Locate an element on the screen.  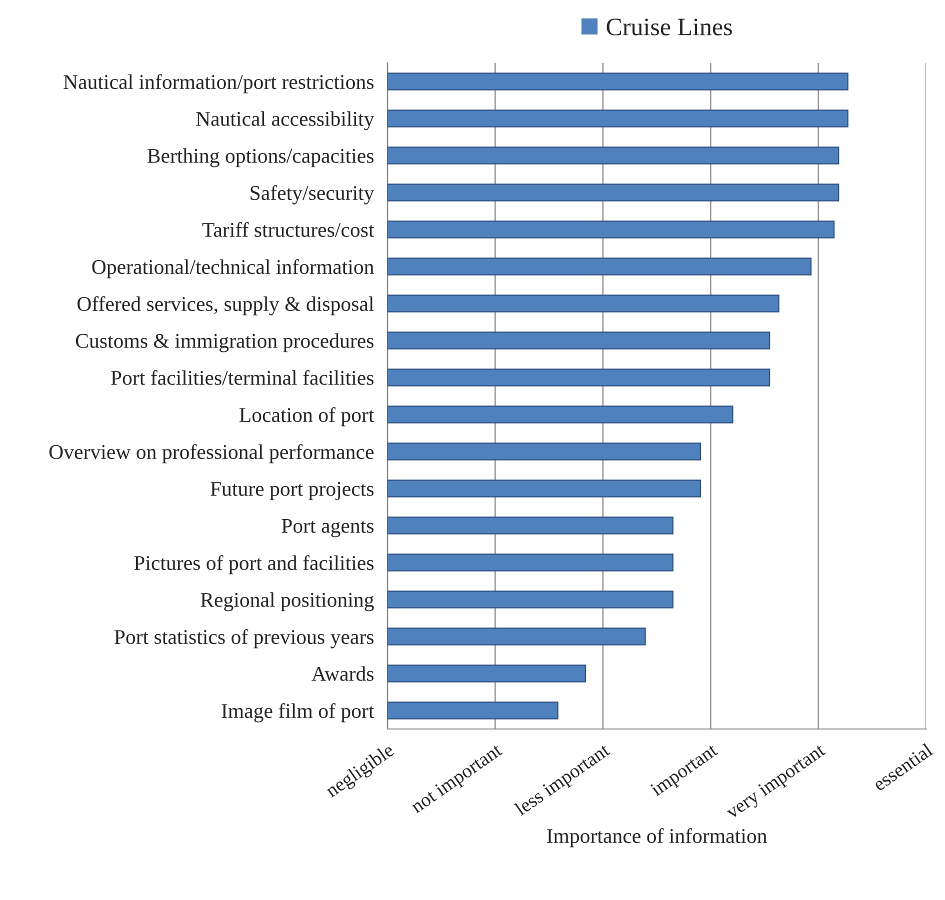
y-tick-label: Berthing options/capacities is located at coordinates (260, 158).